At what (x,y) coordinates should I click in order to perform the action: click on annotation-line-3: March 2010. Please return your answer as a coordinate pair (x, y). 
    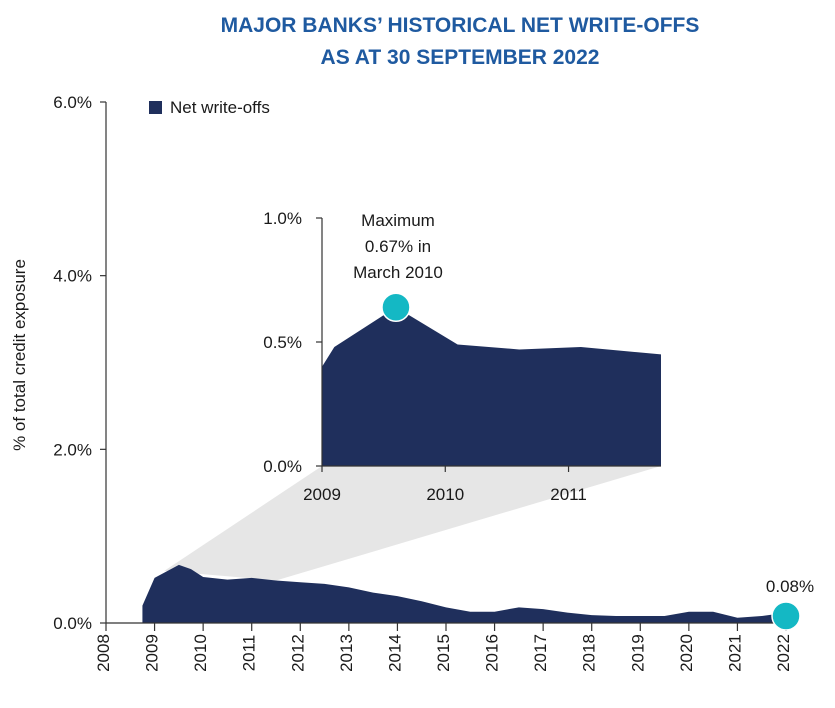
    Looking at the image, I should click on (398, 272).